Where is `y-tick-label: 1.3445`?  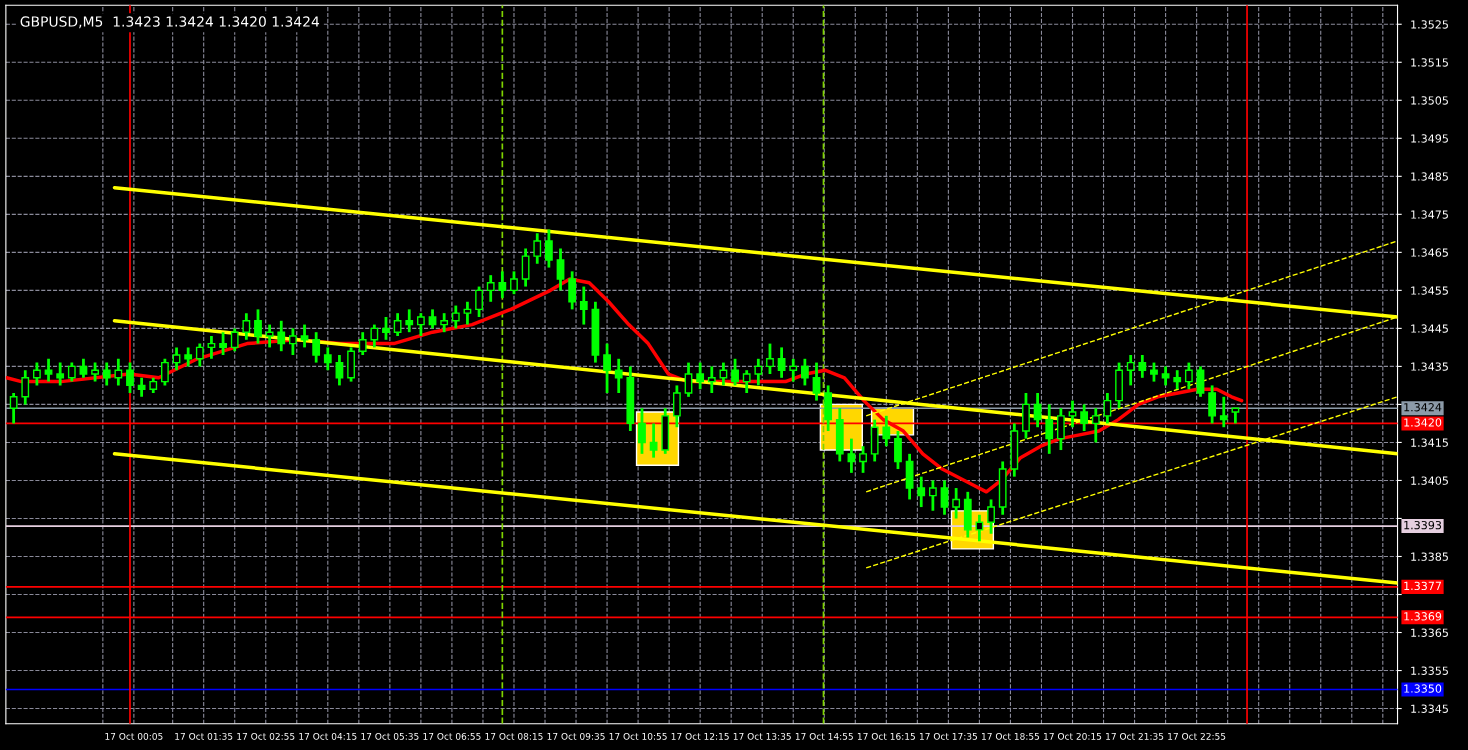
y-tick-label: 1.3445 is located at coordinates (1429, 328).